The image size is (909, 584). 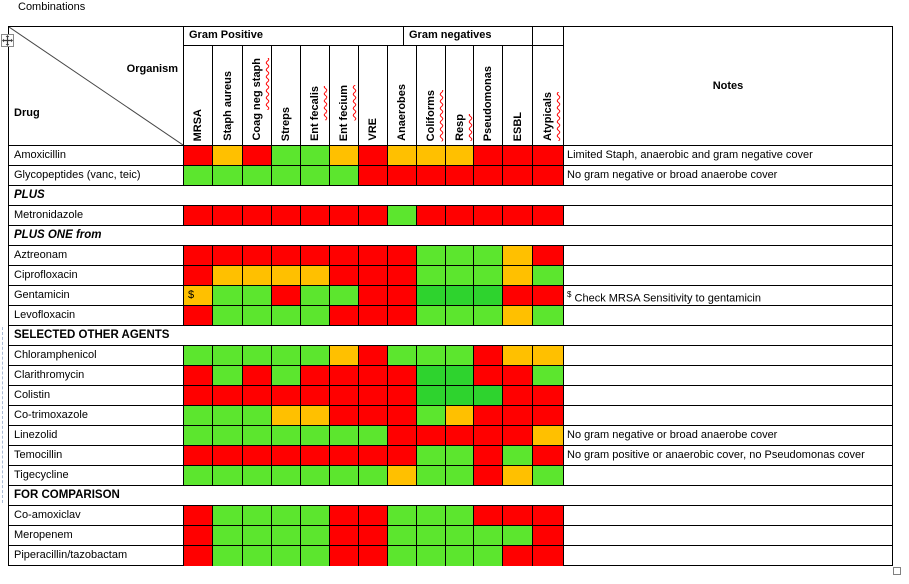 What do you see at coordinates (728, 86) in the screenshot?
I see `notes-header-cell: Notes` at bounding box center [728, 86].